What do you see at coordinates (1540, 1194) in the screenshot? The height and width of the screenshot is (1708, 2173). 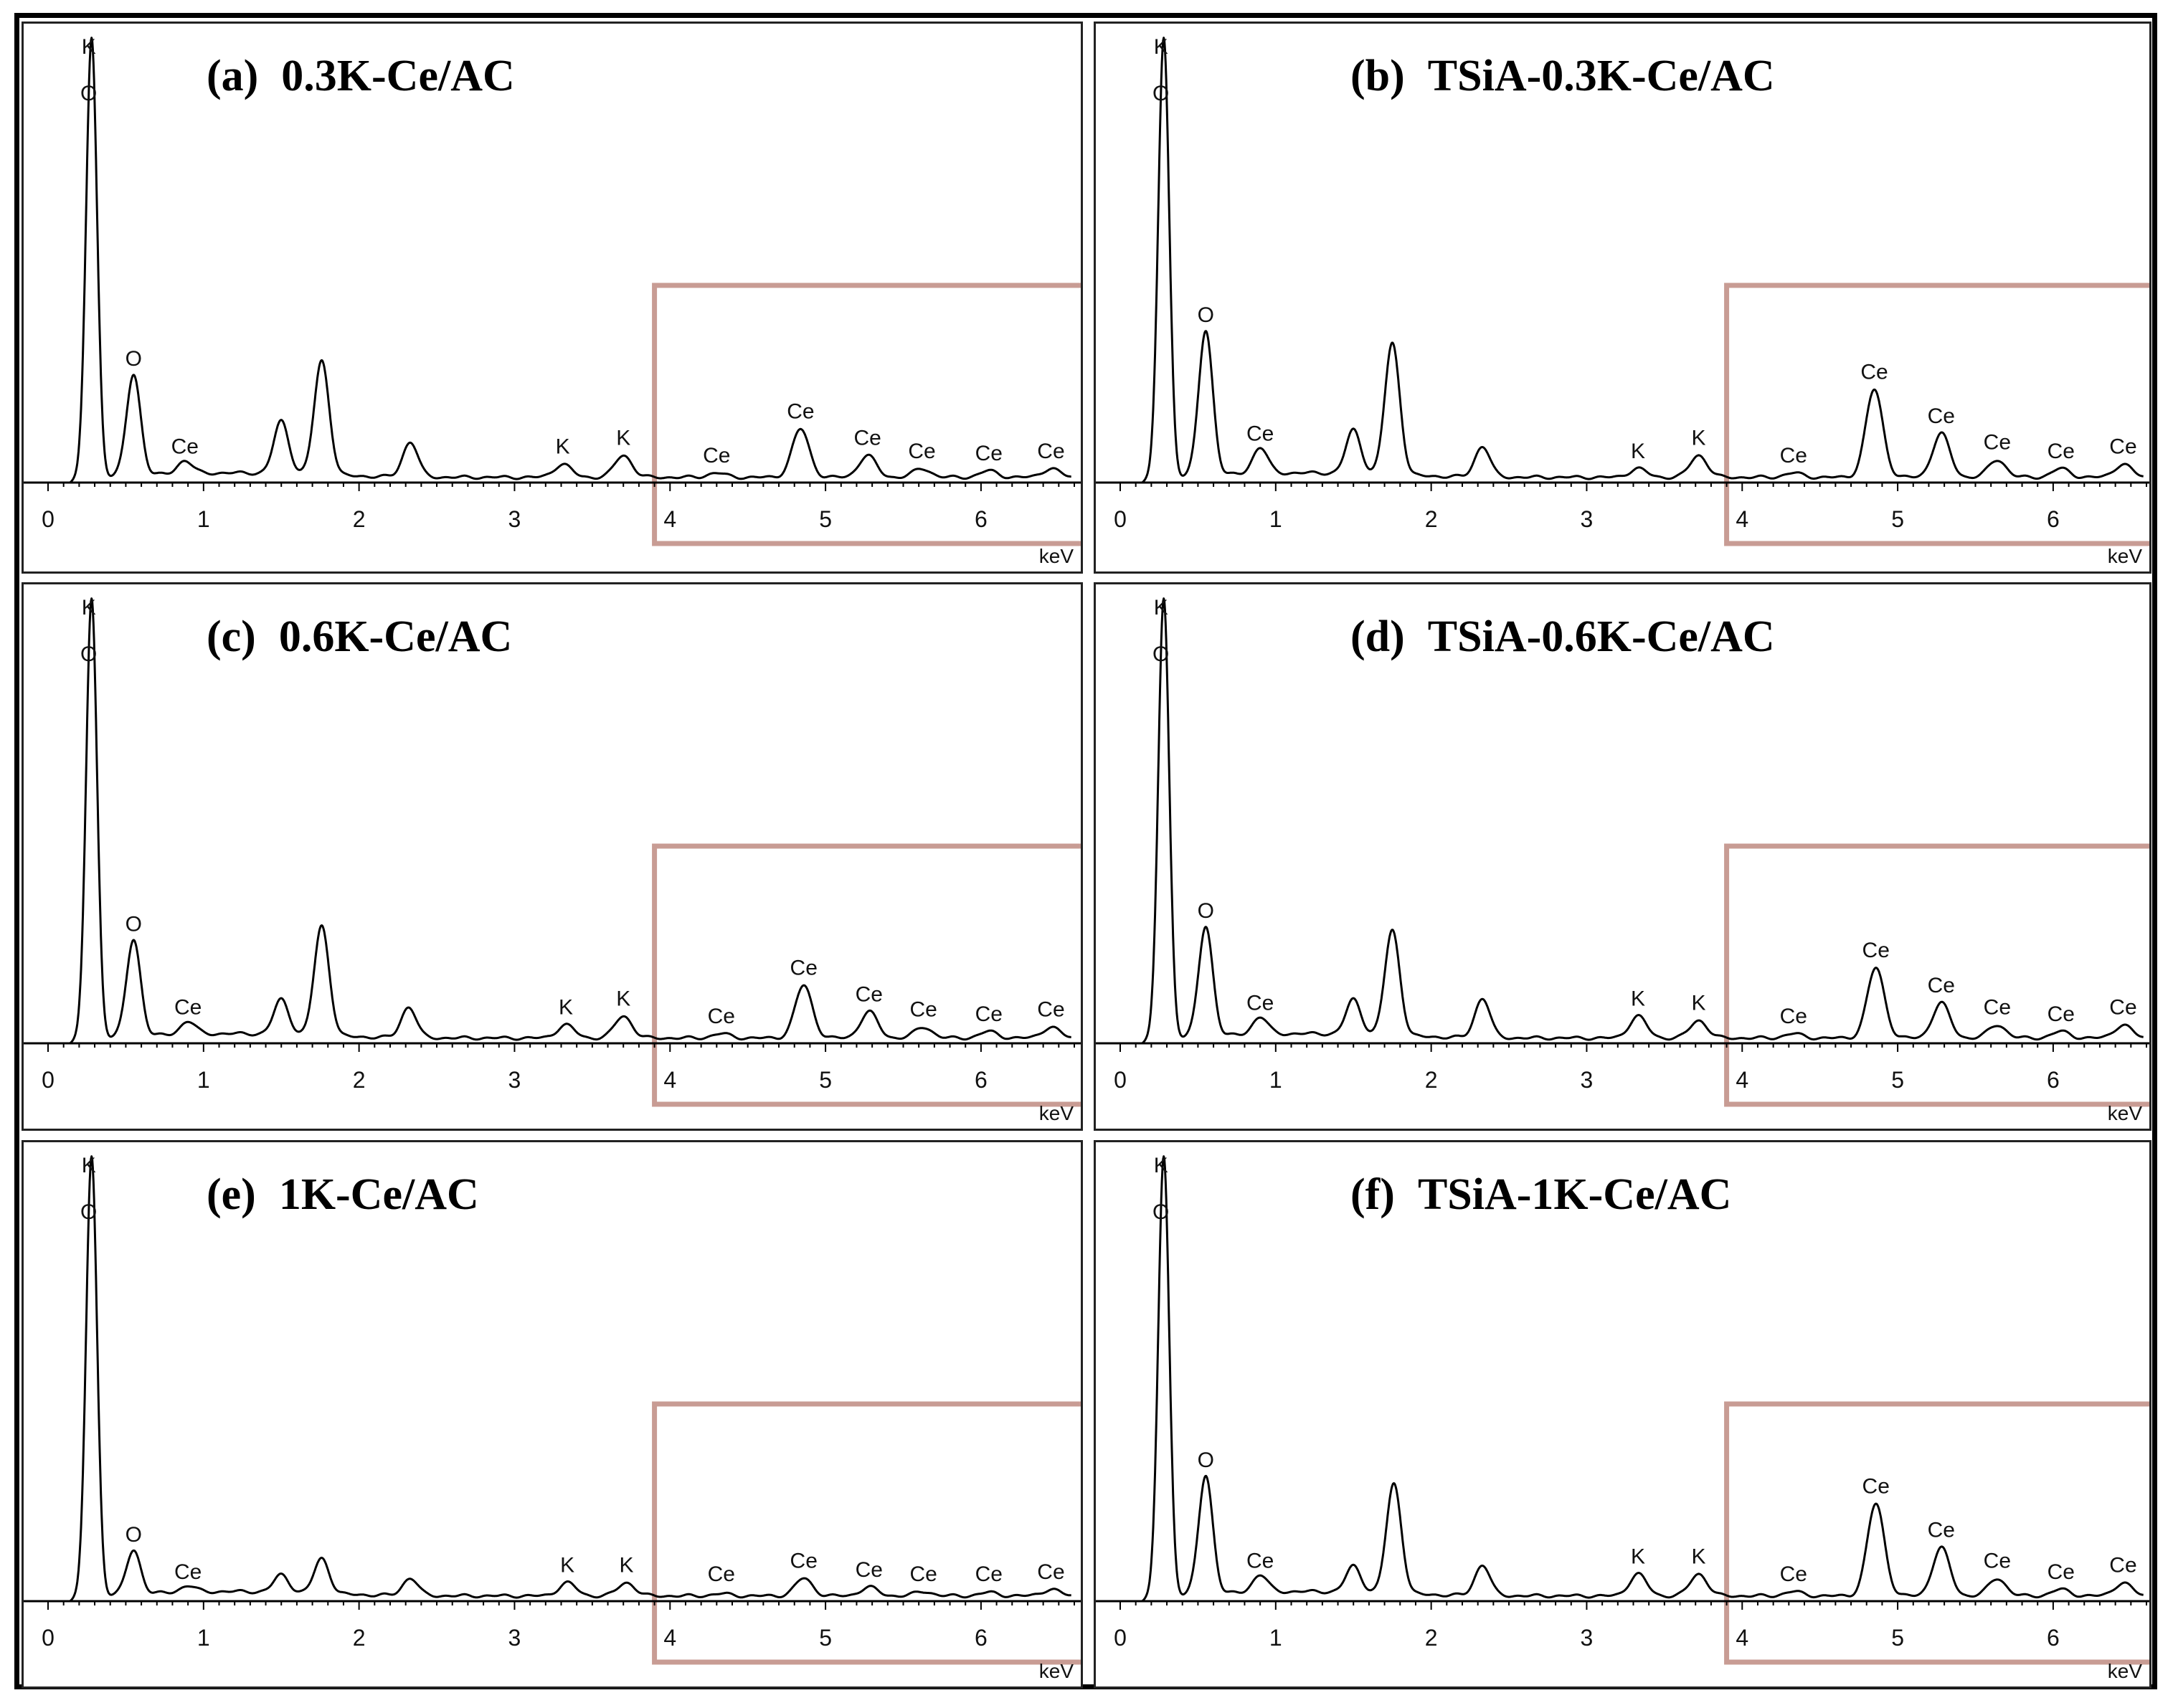 I see `panel-title: (f) TSiA-1K-Ce/AC` at bounding box center [1540, 1194].